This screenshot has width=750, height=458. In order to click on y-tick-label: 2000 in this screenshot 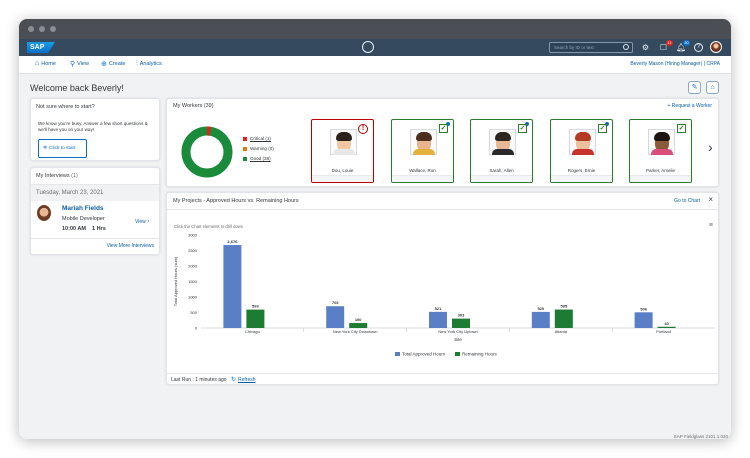, I will do `click(193, 266)`.